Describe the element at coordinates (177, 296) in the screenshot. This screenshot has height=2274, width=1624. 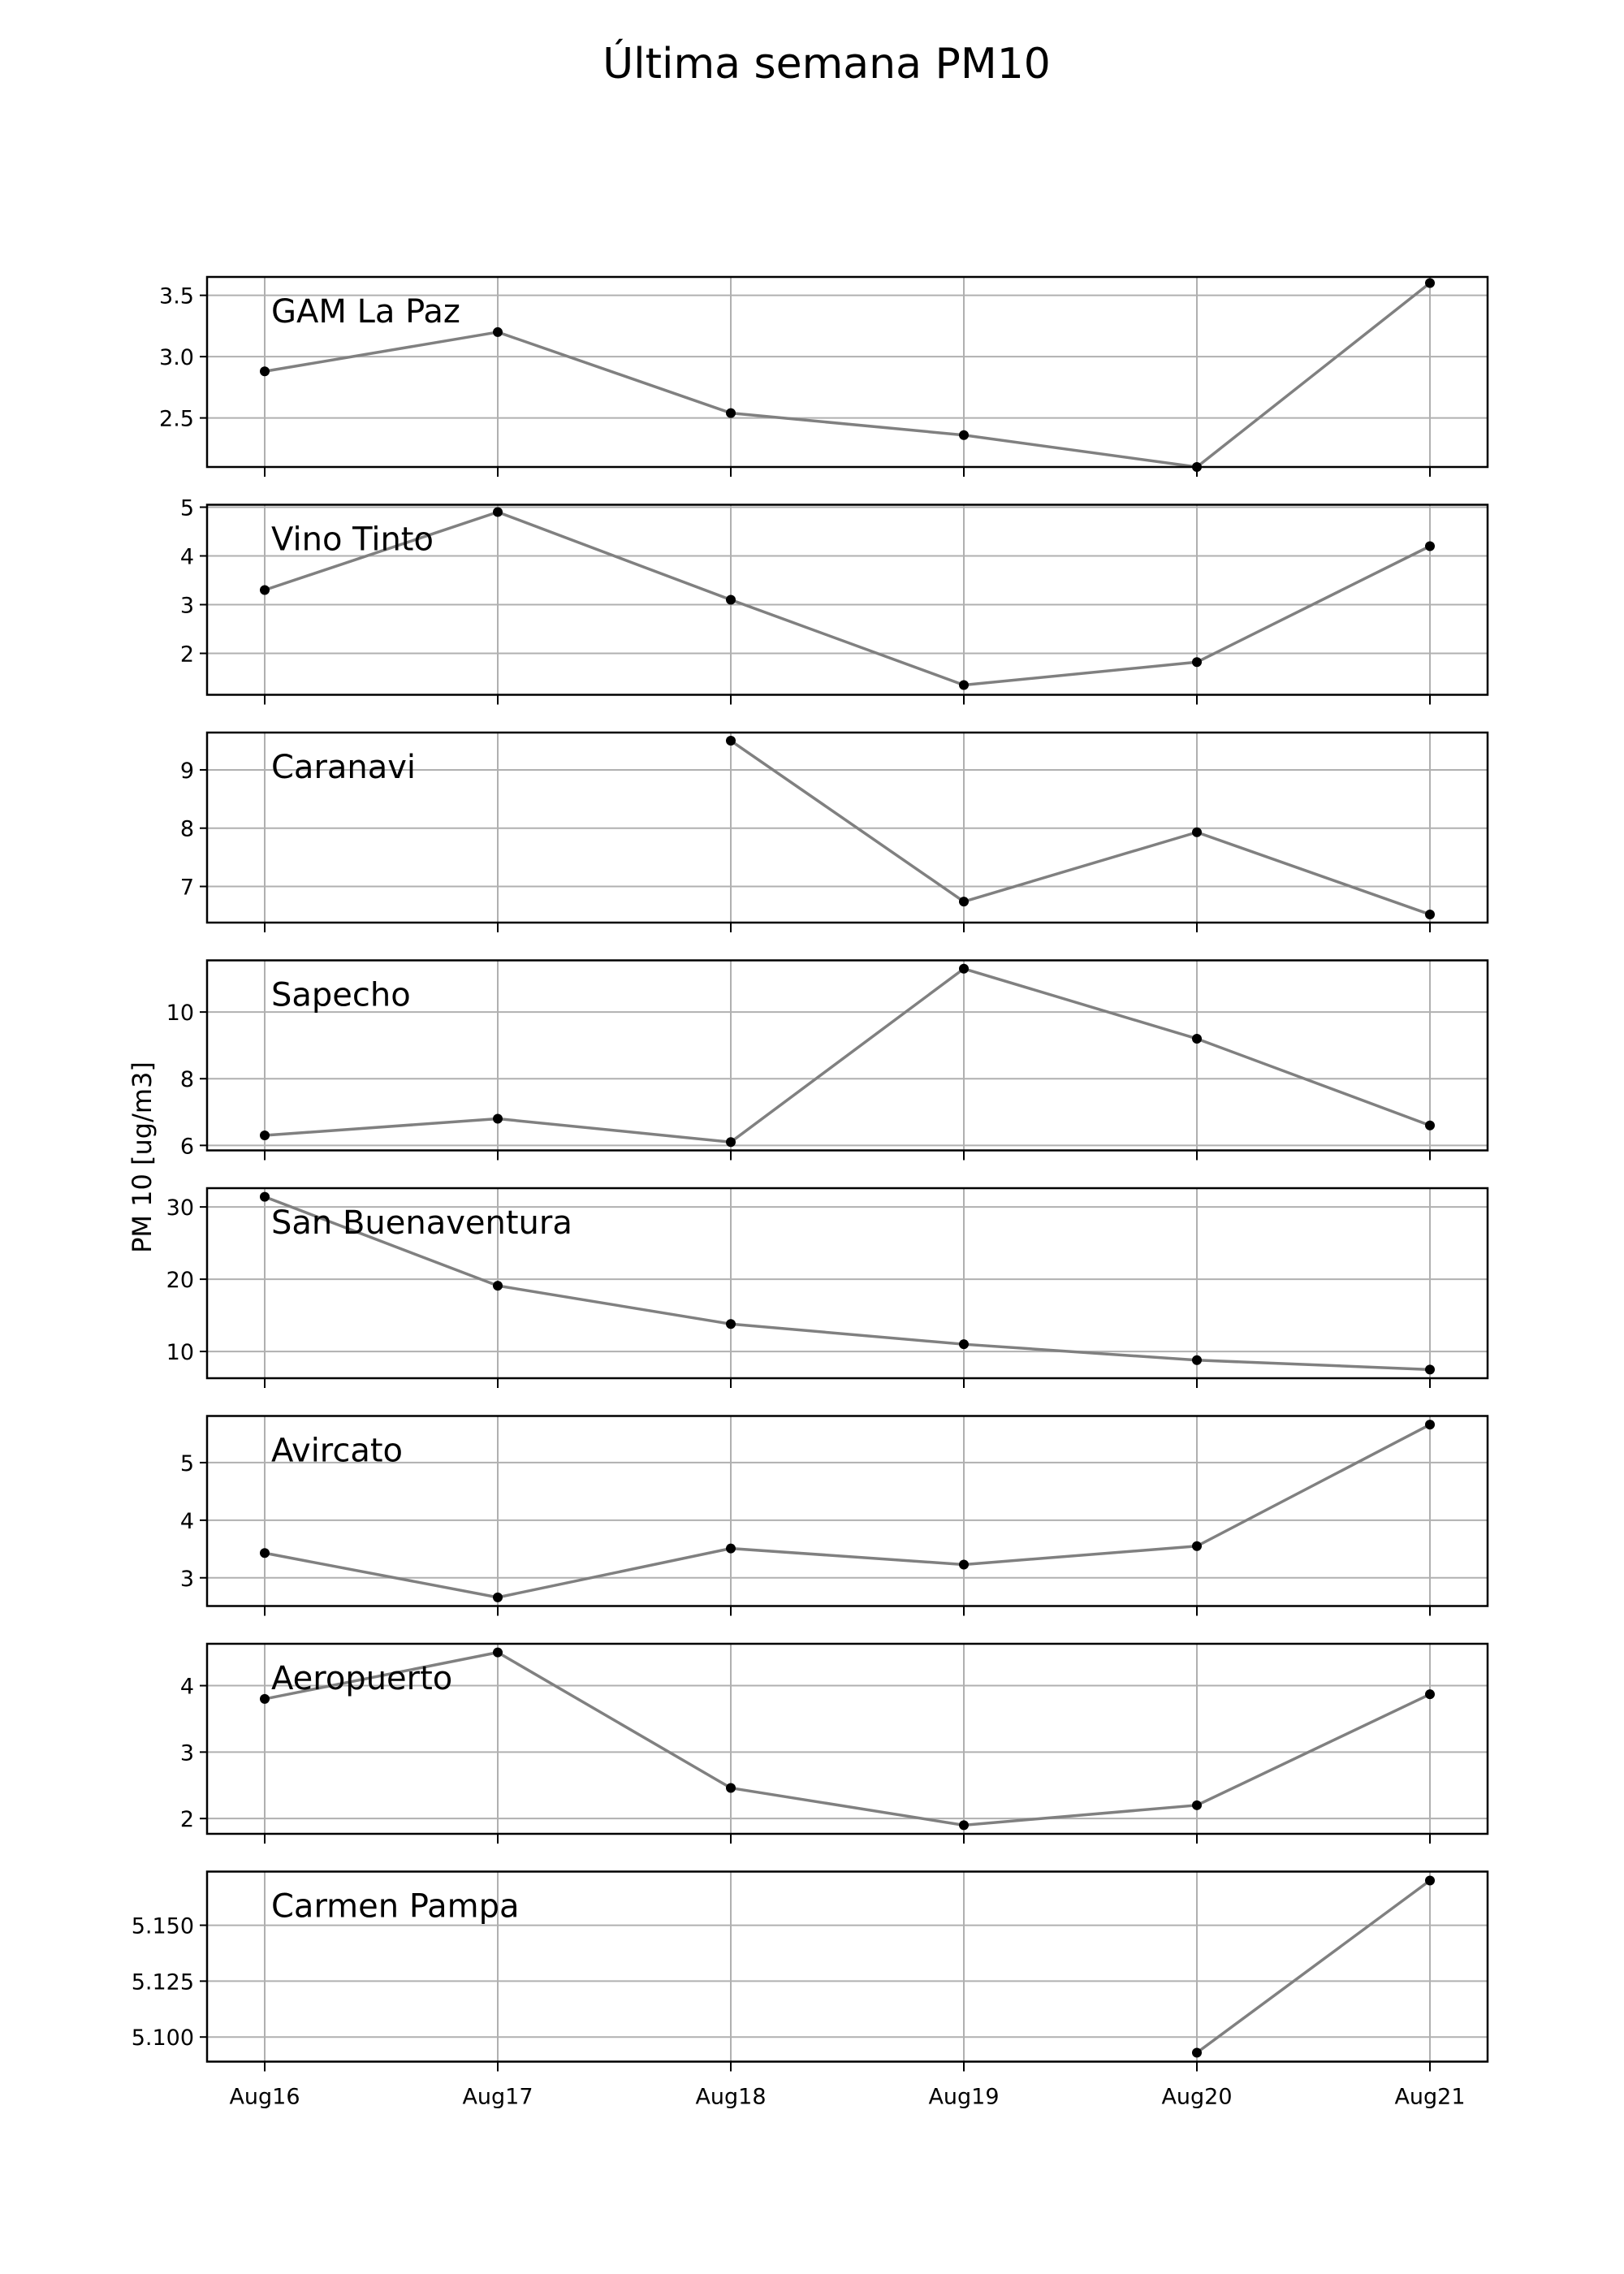
I see `y-tick-label: 3.5` at that location.